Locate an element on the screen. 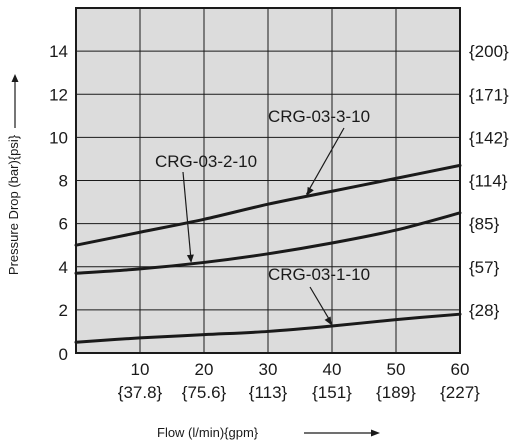 This screenshot has width=521, height=443. x-tick-label: 10 is located at coordinates (140, 369).